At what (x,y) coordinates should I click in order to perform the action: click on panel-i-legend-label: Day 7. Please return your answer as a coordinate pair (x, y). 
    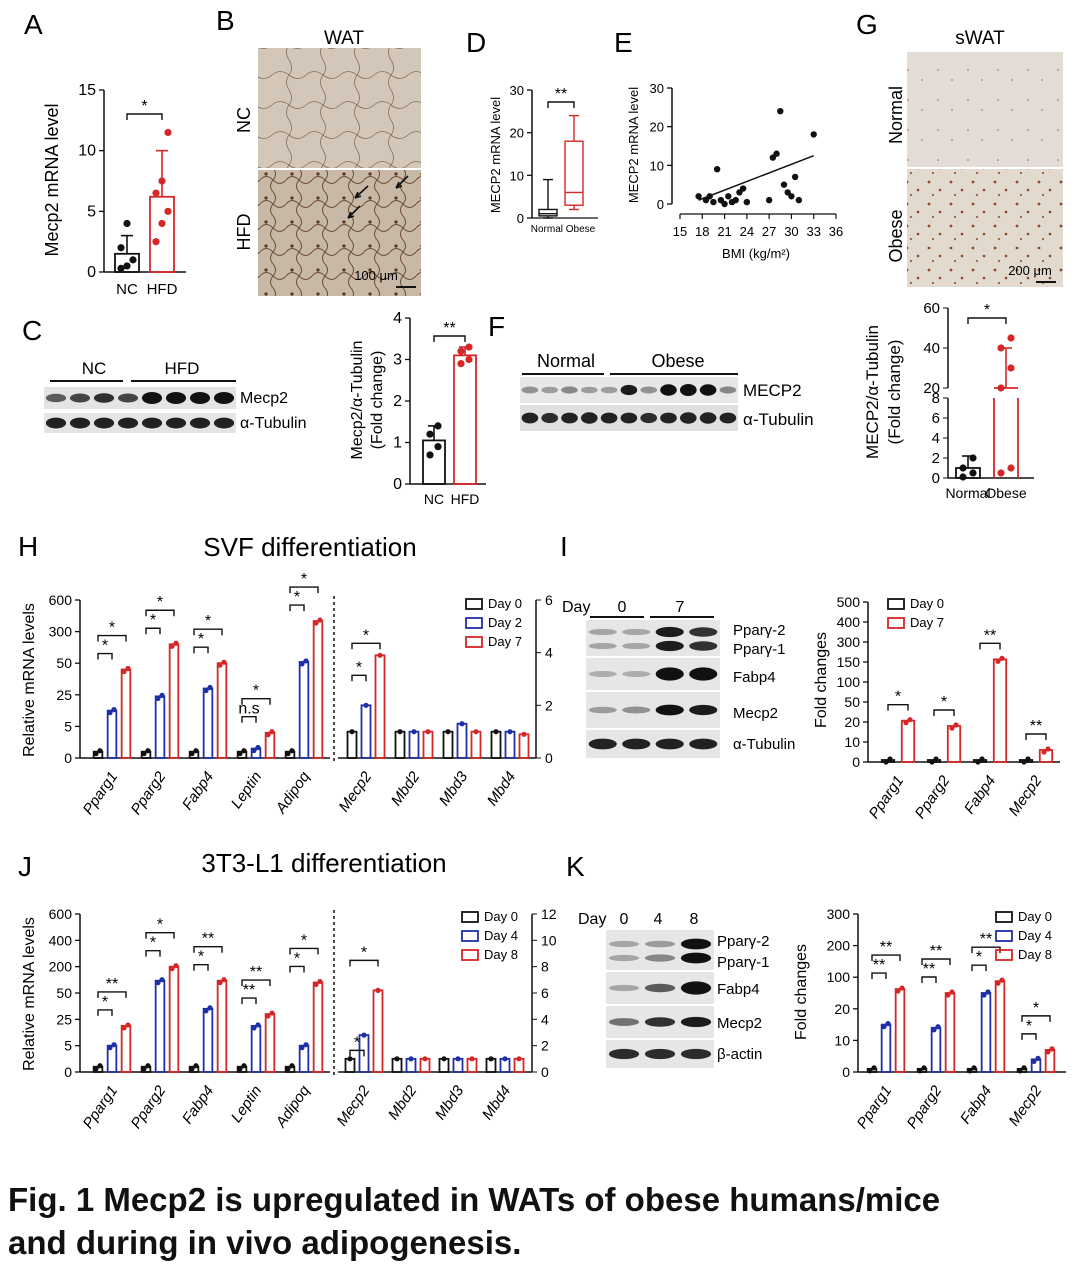
    Looking at the image, I should click on (927, 622).